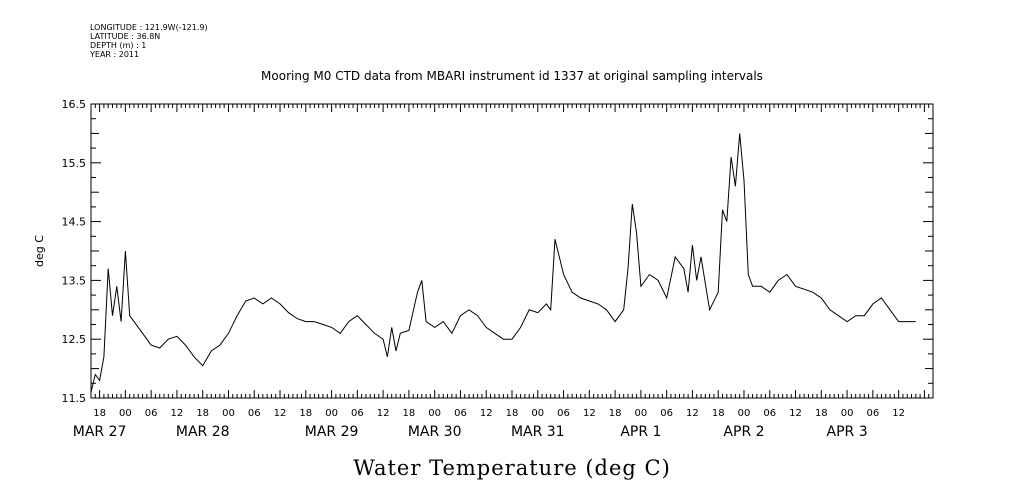 The image size is (1009, 504). Describe the element at coordinates (39, 251) in the screenshot. I see `y-axis-label: deg C` at that location.